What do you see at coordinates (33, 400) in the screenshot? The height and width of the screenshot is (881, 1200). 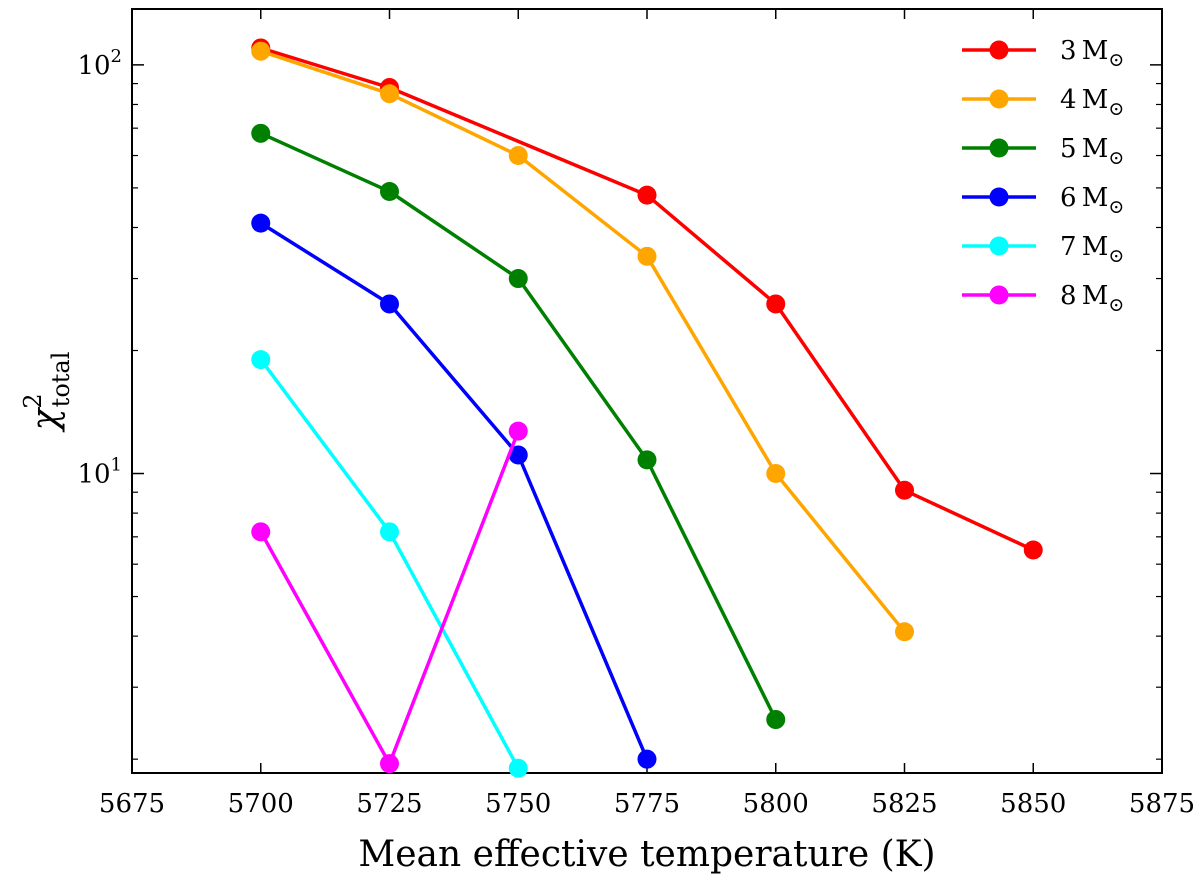 I see `y-axis-label-superscript: 2` at bounding box center [33, 400].